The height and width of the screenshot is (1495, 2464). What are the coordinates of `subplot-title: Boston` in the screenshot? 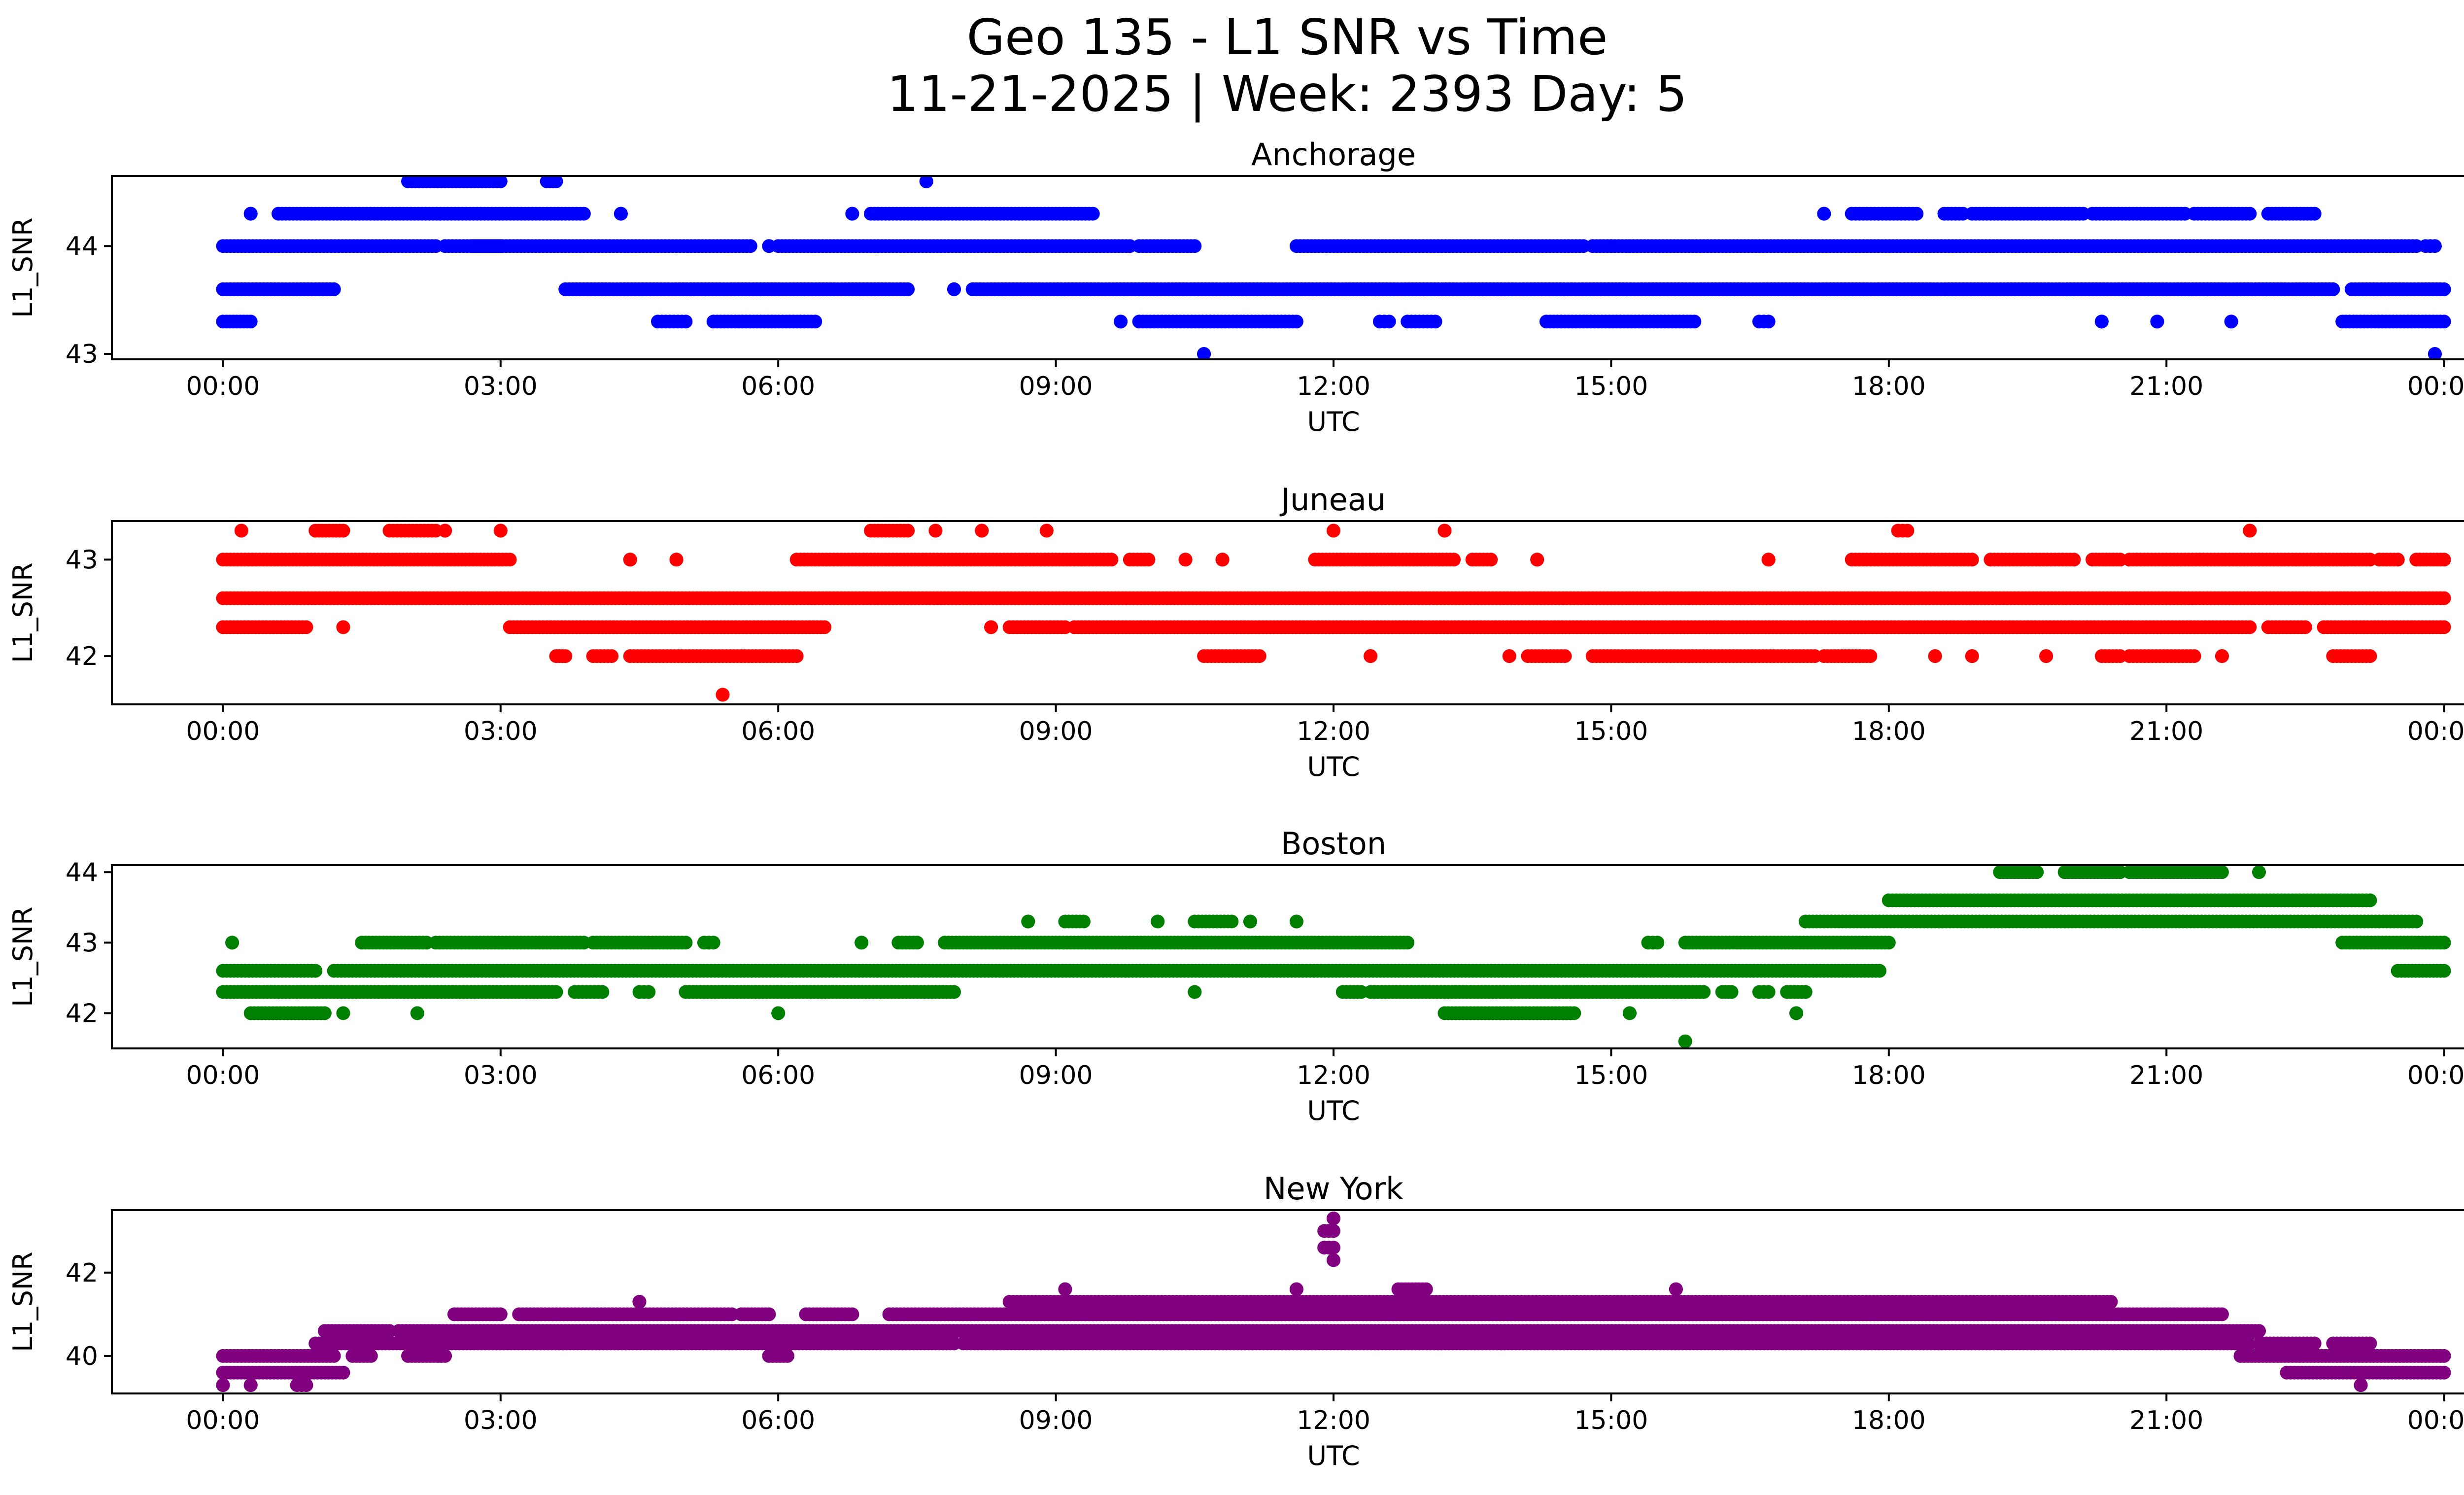 It's located at (1333, 844).